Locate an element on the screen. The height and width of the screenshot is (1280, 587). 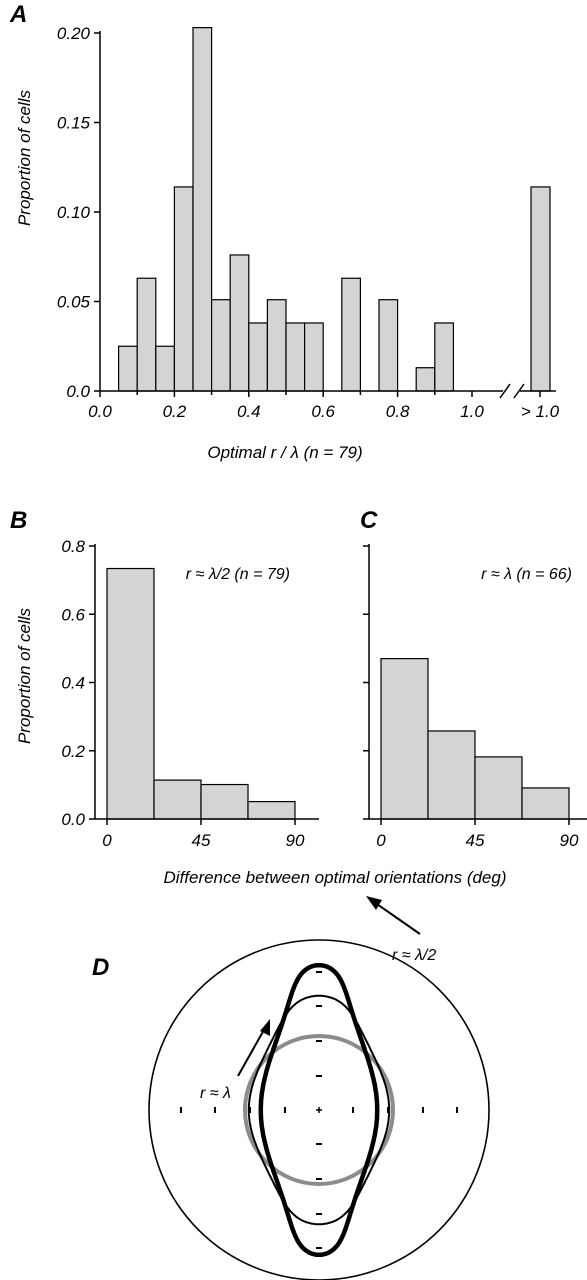
panel-a-xaxis: 0.0 0.2 0.4 0.6 0.8 1.0 > 1.0 is located at coordinates (324, 402).